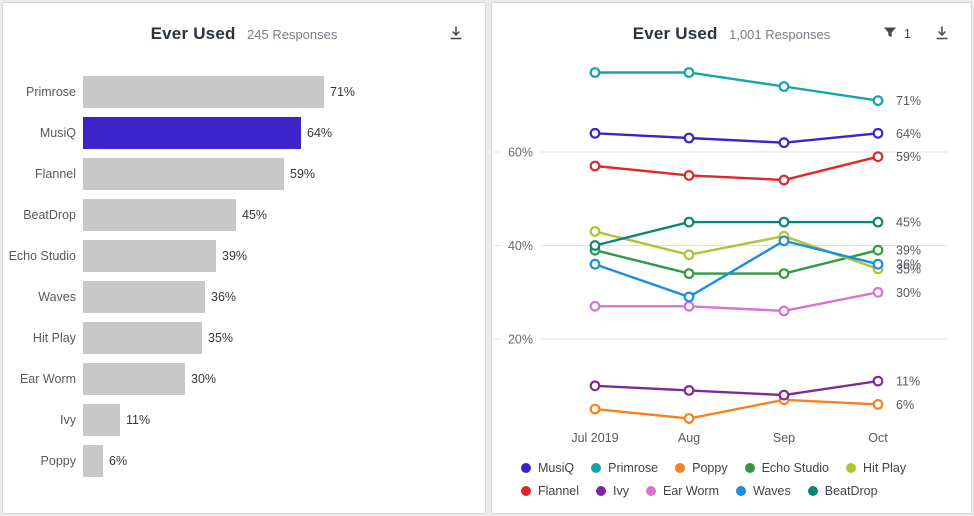 This screenshot has height=516, width=974. I want to click on legend-item-poppy: Poppy, so click(701, 467).